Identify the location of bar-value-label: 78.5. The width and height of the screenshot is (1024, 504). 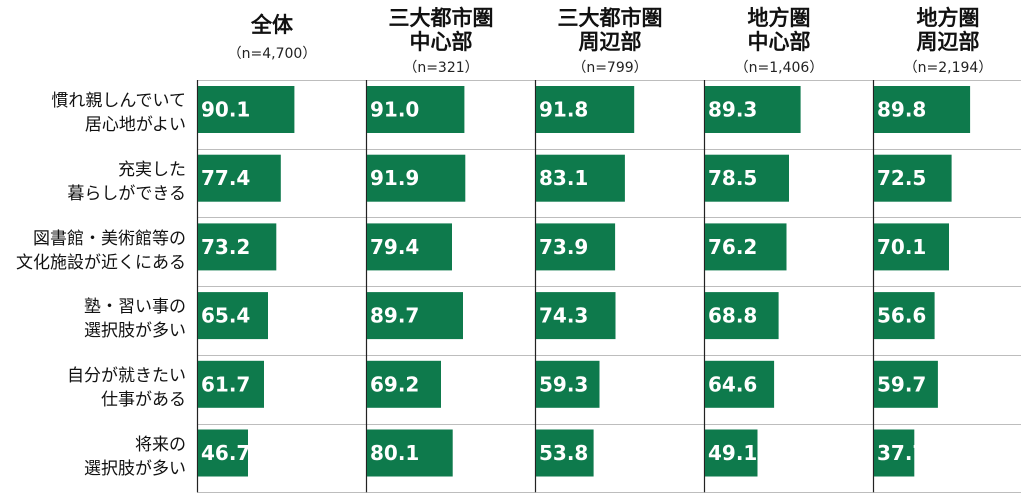
(732, 178).